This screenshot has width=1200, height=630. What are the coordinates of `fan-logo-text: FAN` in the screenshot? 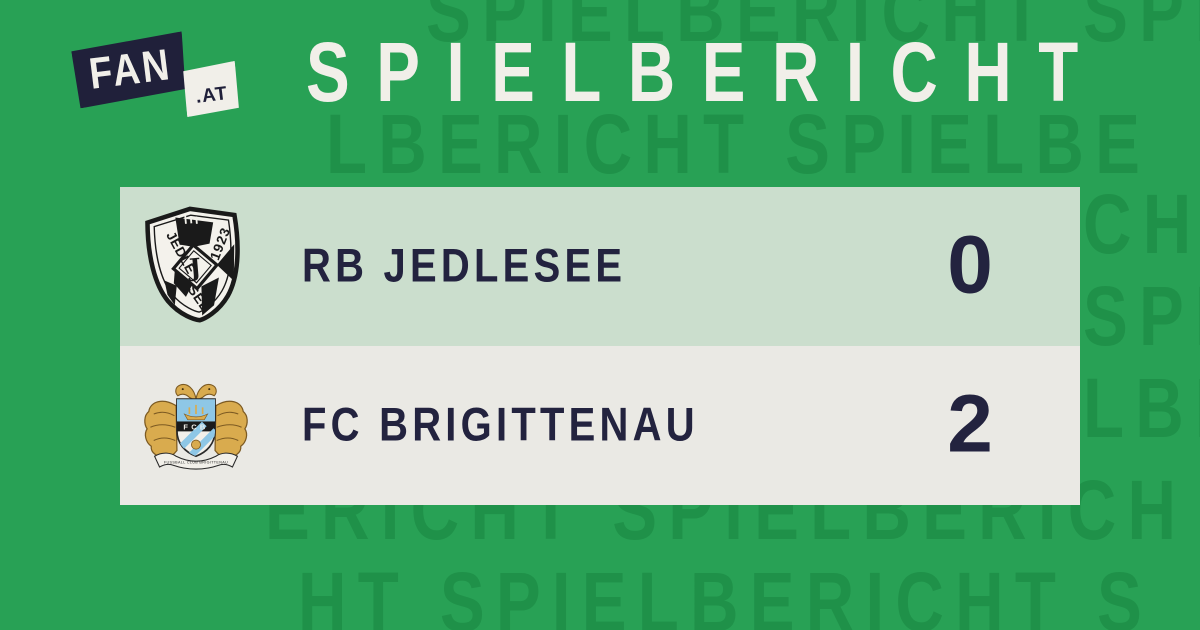 It's located at (130, 69).